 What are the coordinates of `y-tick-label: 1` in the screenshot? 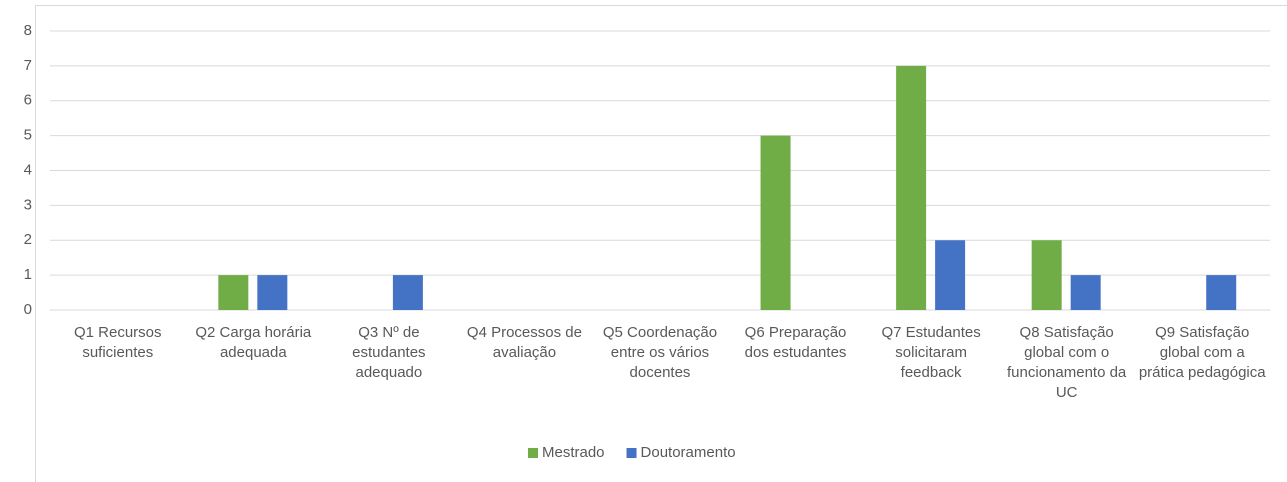 It's located at (28, 274).